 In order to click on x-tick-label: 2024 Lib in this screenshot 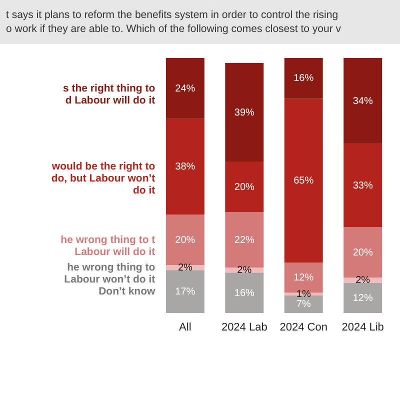, I will do `click(363, 328)`.